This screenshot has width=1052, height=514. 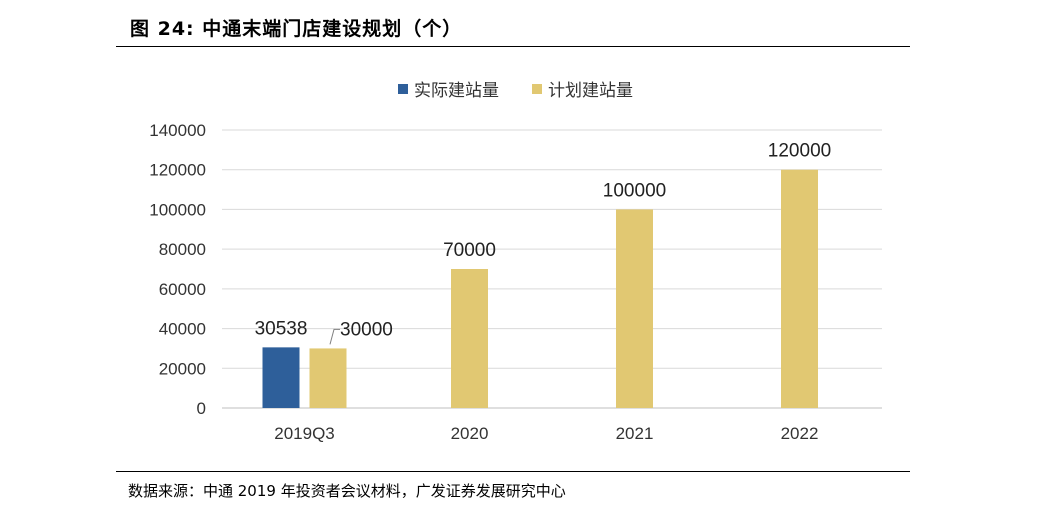 What do you see at coordinates (590, 90) in the screenshot?
I see `legend-label: 计划建站量` at bounding box center [590, 90].